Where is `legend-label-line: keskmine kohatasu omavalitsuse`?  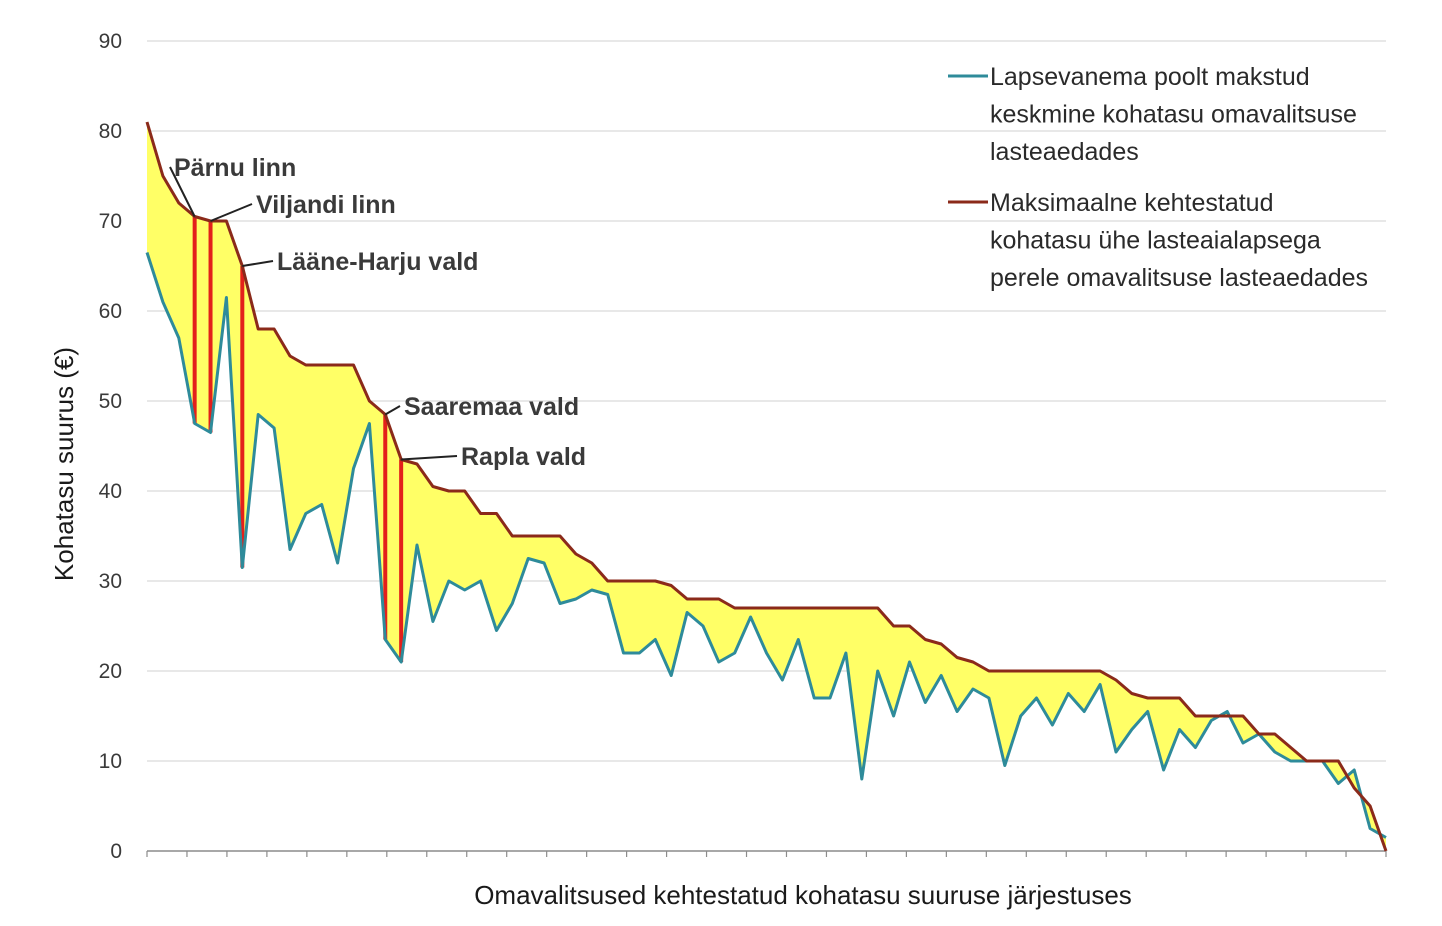 legend-label-line: keskmine kohatasu omavalitsuse is located at coordinates (1173, 115).